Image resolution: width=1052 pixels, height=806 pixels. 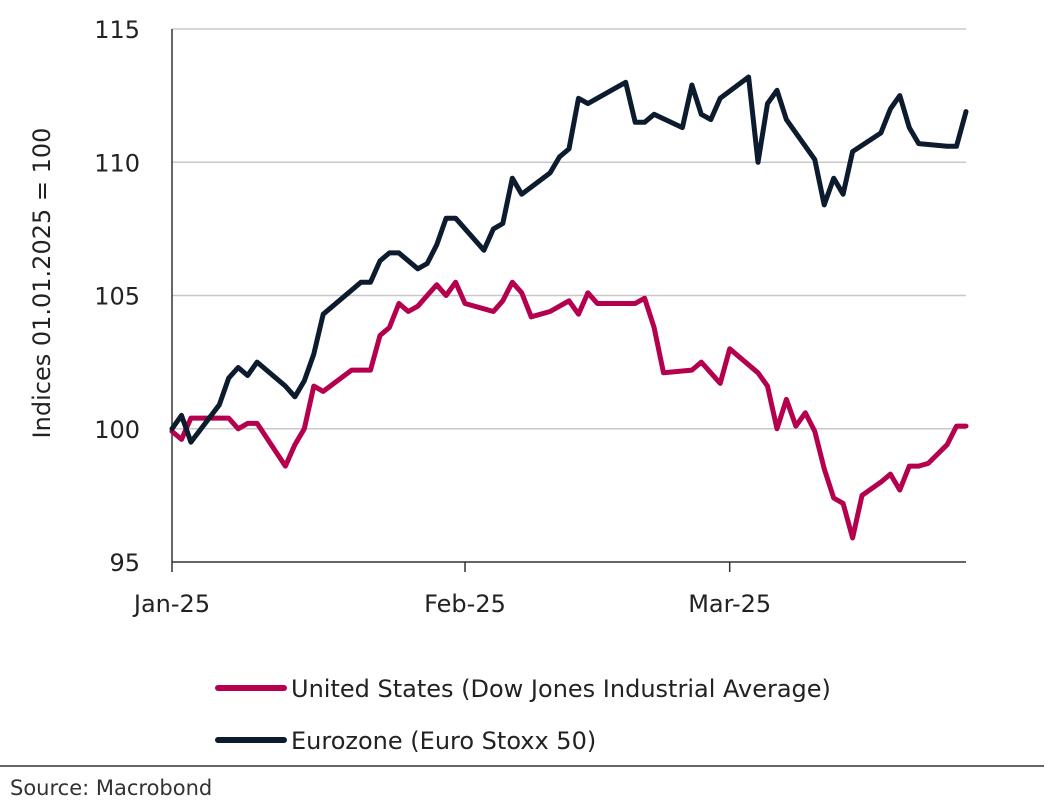 What do you see at coordinates (117, 30) in the screenshot?
I see `y-tick-label: 115` at bounding box center [117, 30].